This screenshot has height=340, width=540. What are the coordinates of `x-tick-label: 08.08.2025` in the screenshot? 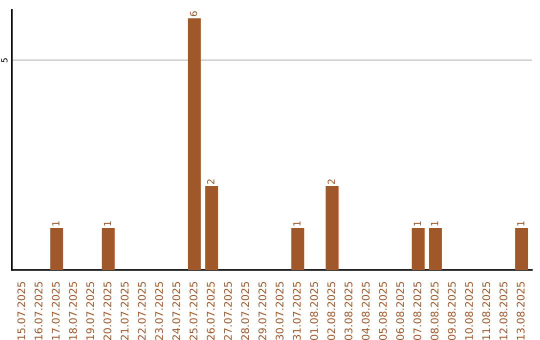 It's located at (434, 311).